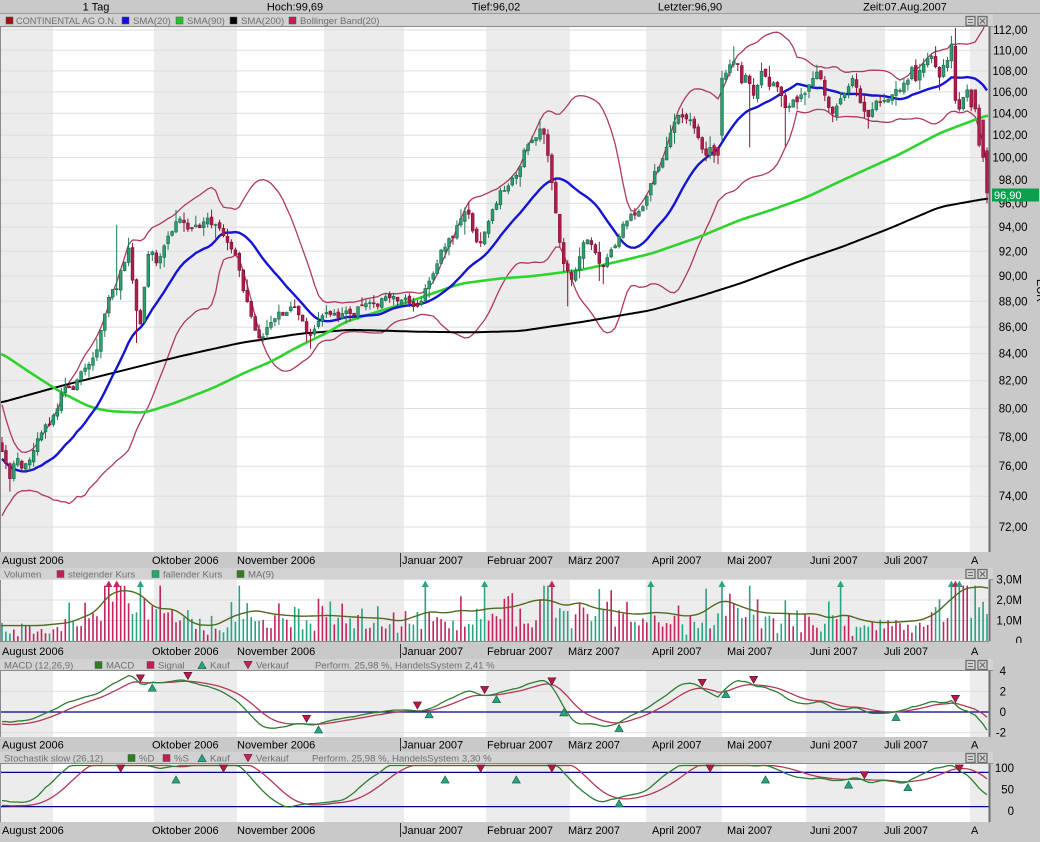 Image resolution: width=1040 pixels, height=842 pixels. I want to click on svg-text: CONTINENTAL AG O.N., so click(66, 21).